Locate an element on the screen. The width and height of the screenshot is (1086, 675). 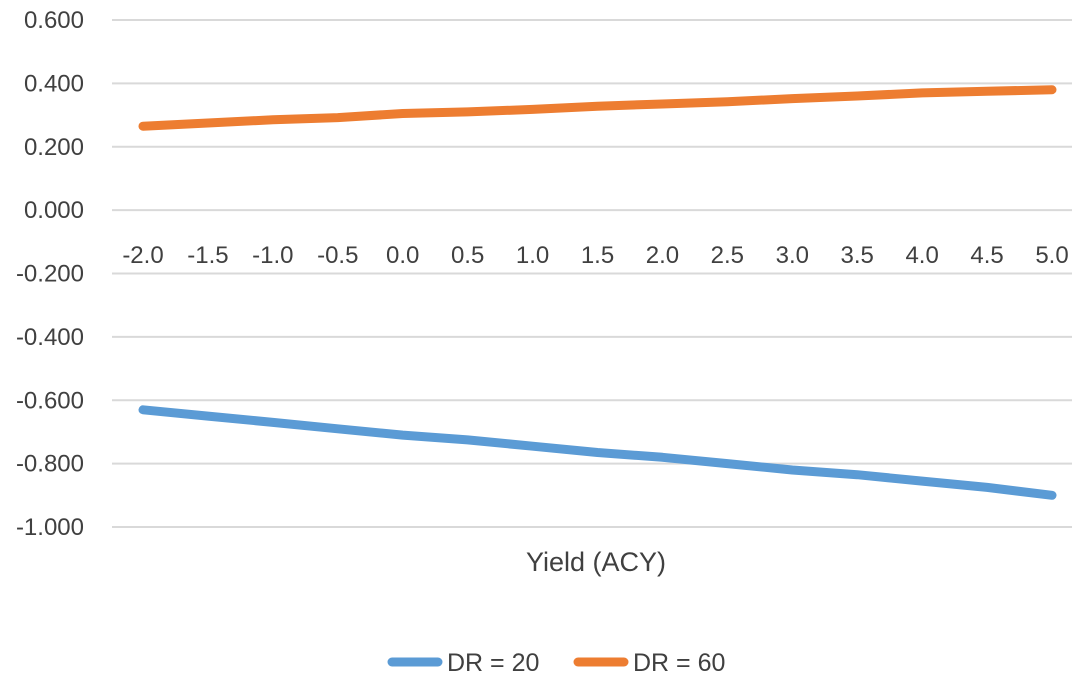
x-tick-label: 3.0 is located at coordinates (792, 255).